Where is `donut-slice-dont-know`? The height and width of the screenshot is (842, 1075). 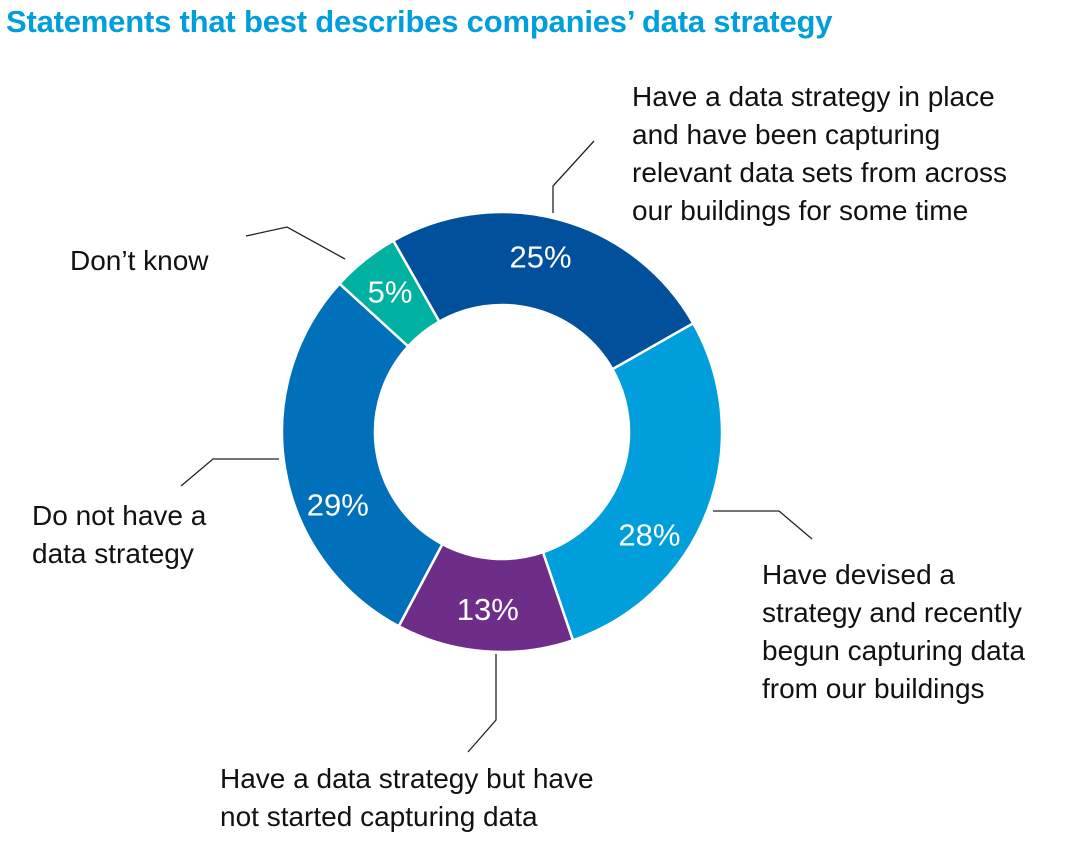 donut-slice-dont-know is located at coordinates (389, 294).